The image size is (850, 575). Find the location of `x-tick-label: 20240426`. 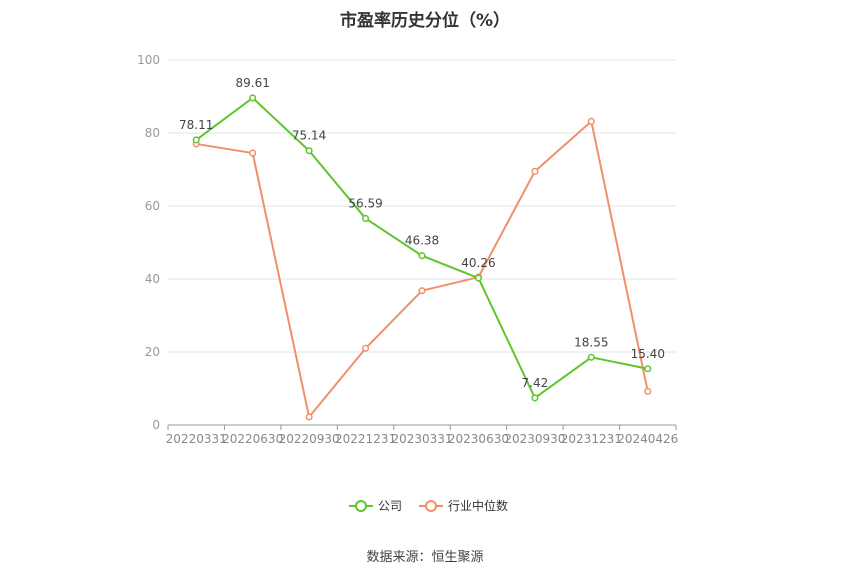

x-tick-label: 20240426 is located at coordinates (647, 439).